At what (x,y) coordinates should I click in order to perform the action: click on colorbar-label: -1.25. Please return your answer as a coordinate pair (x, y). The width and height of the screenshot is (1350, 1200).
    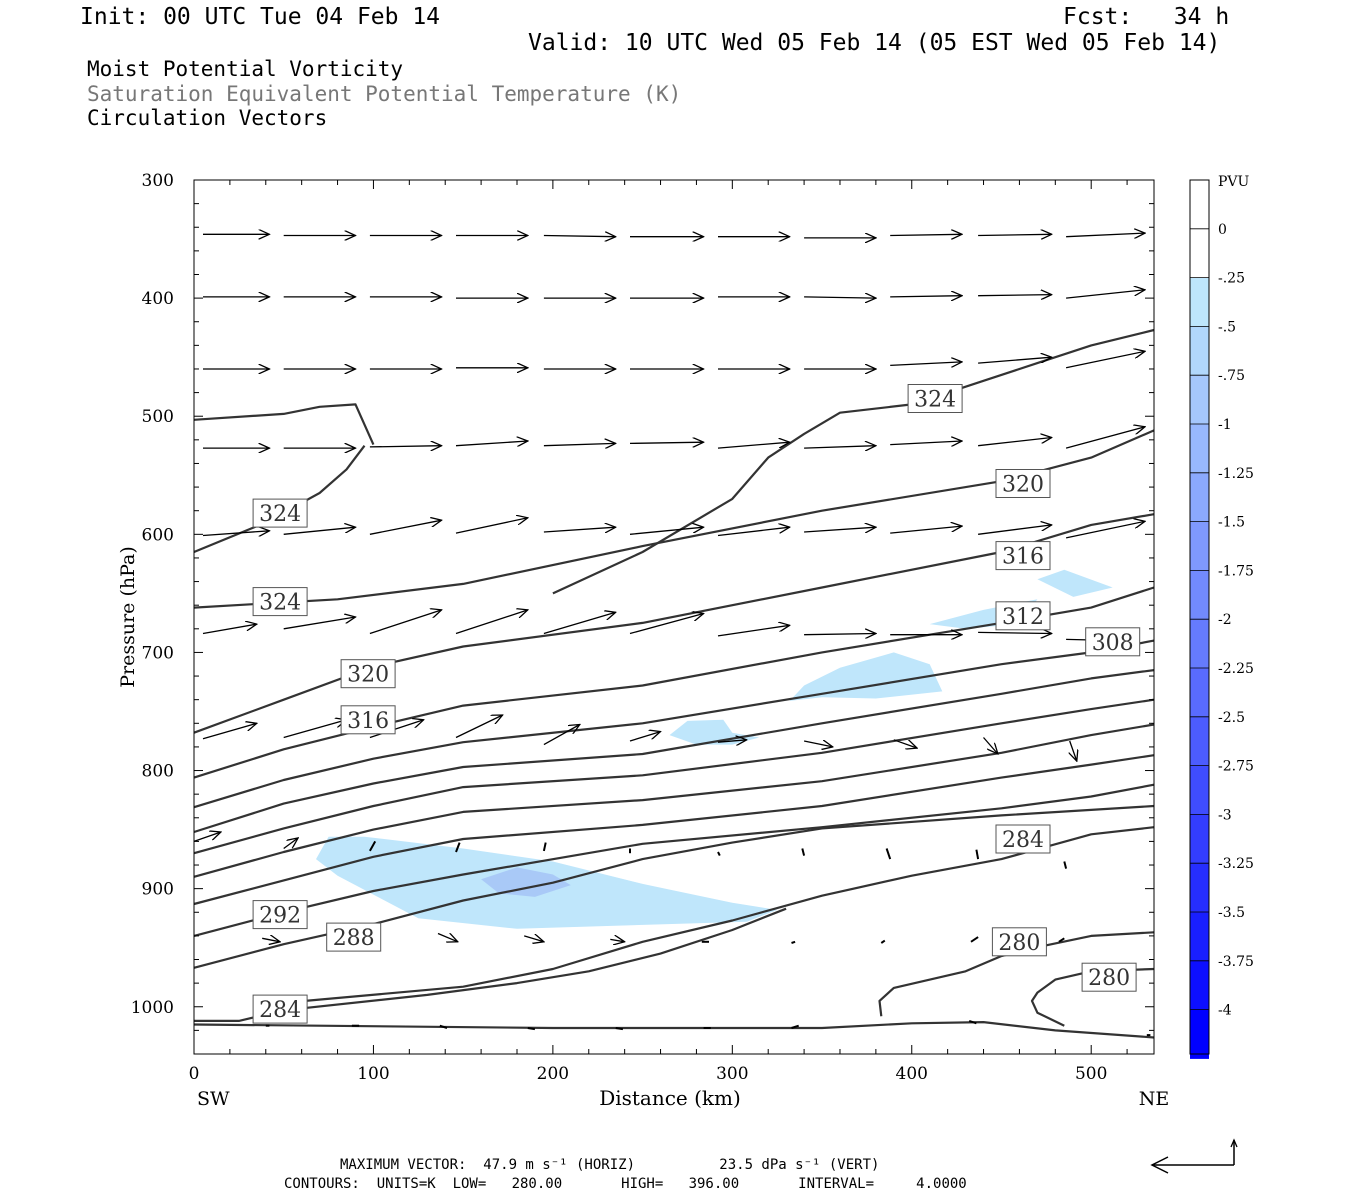
    Looking at the image, I should click on (1236, 474).